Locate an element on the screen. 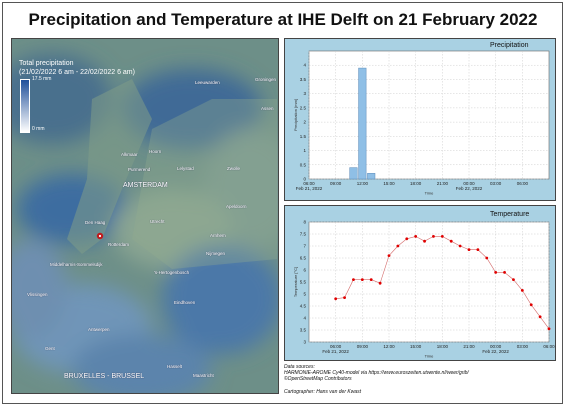 The height and width of the screenshot is (407, 566). place-label: Eindhoven is located at coordinates (185, 302).